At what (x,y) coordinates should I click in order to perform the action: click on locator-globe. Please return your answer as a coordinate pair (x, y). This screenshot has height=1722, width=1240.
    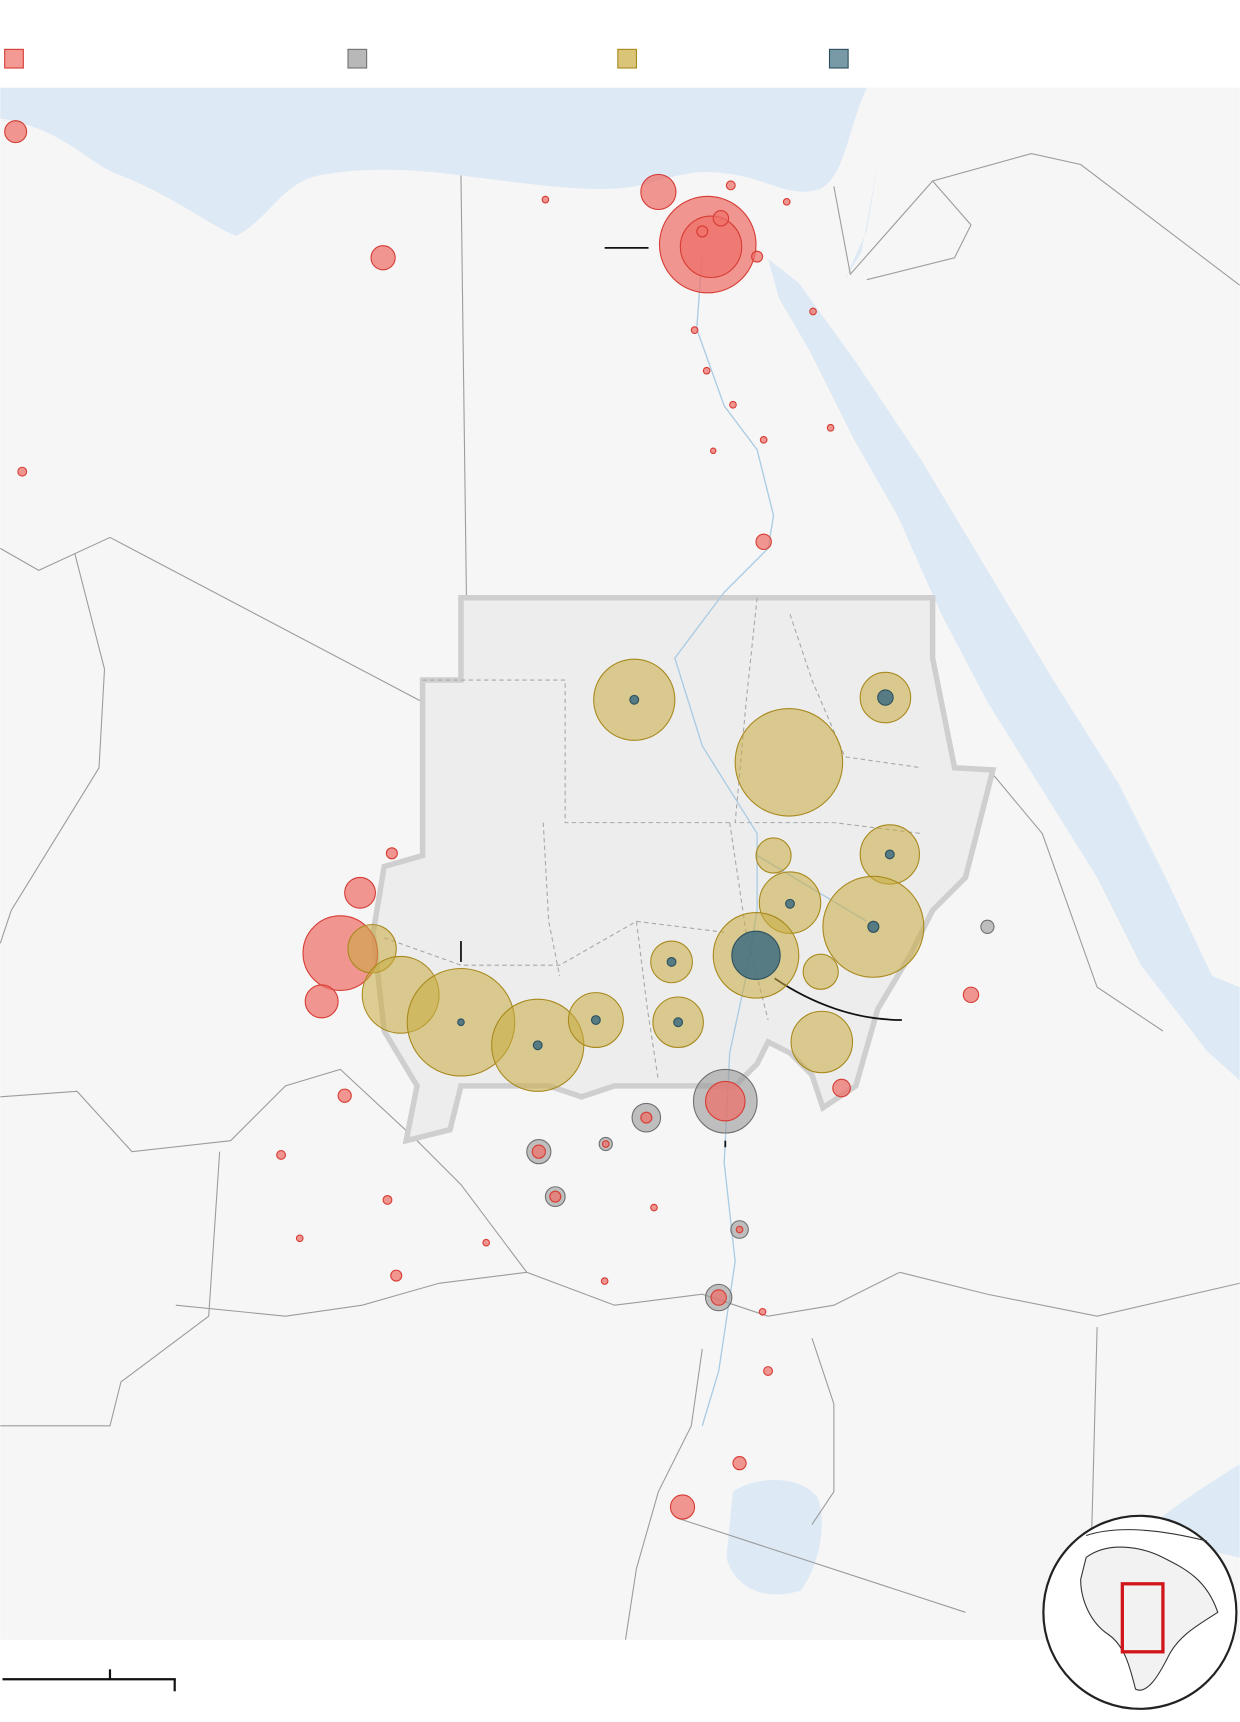
    Looking at the image, I should click on (1140, 1612).